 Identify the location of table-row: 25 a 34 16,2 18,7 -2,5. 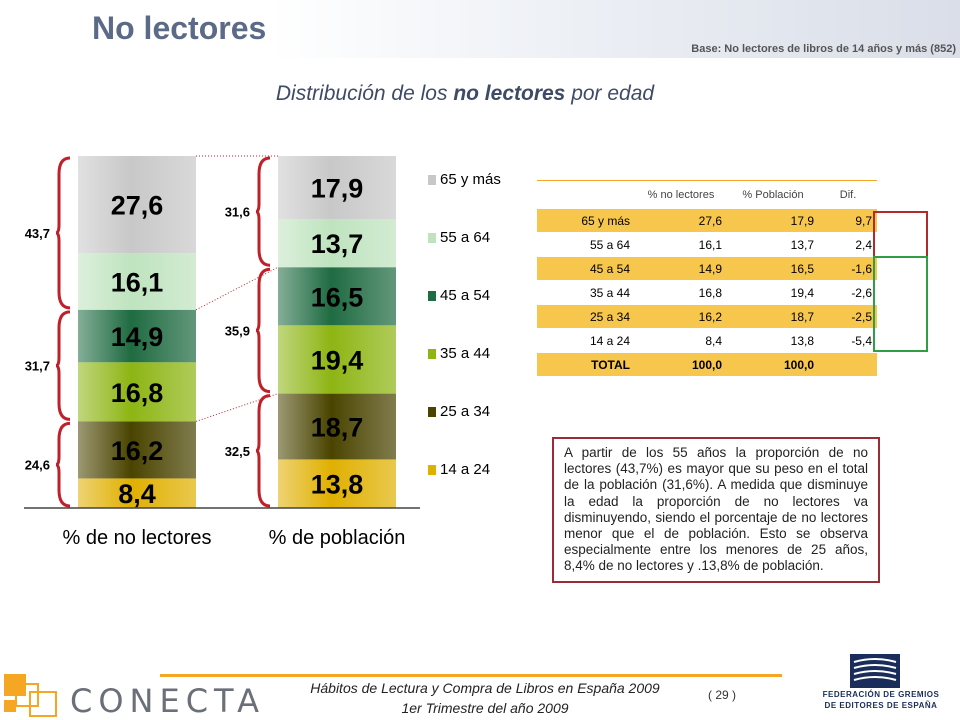
(707, 316).